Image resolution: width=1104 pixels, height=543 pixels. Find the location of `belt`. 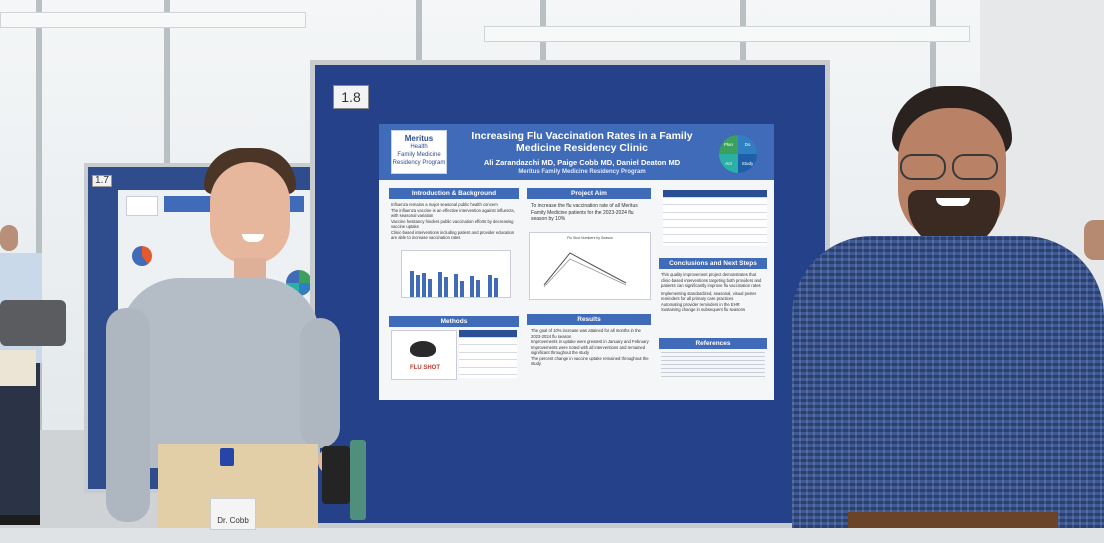

belt is located at coordinates (953, 520).